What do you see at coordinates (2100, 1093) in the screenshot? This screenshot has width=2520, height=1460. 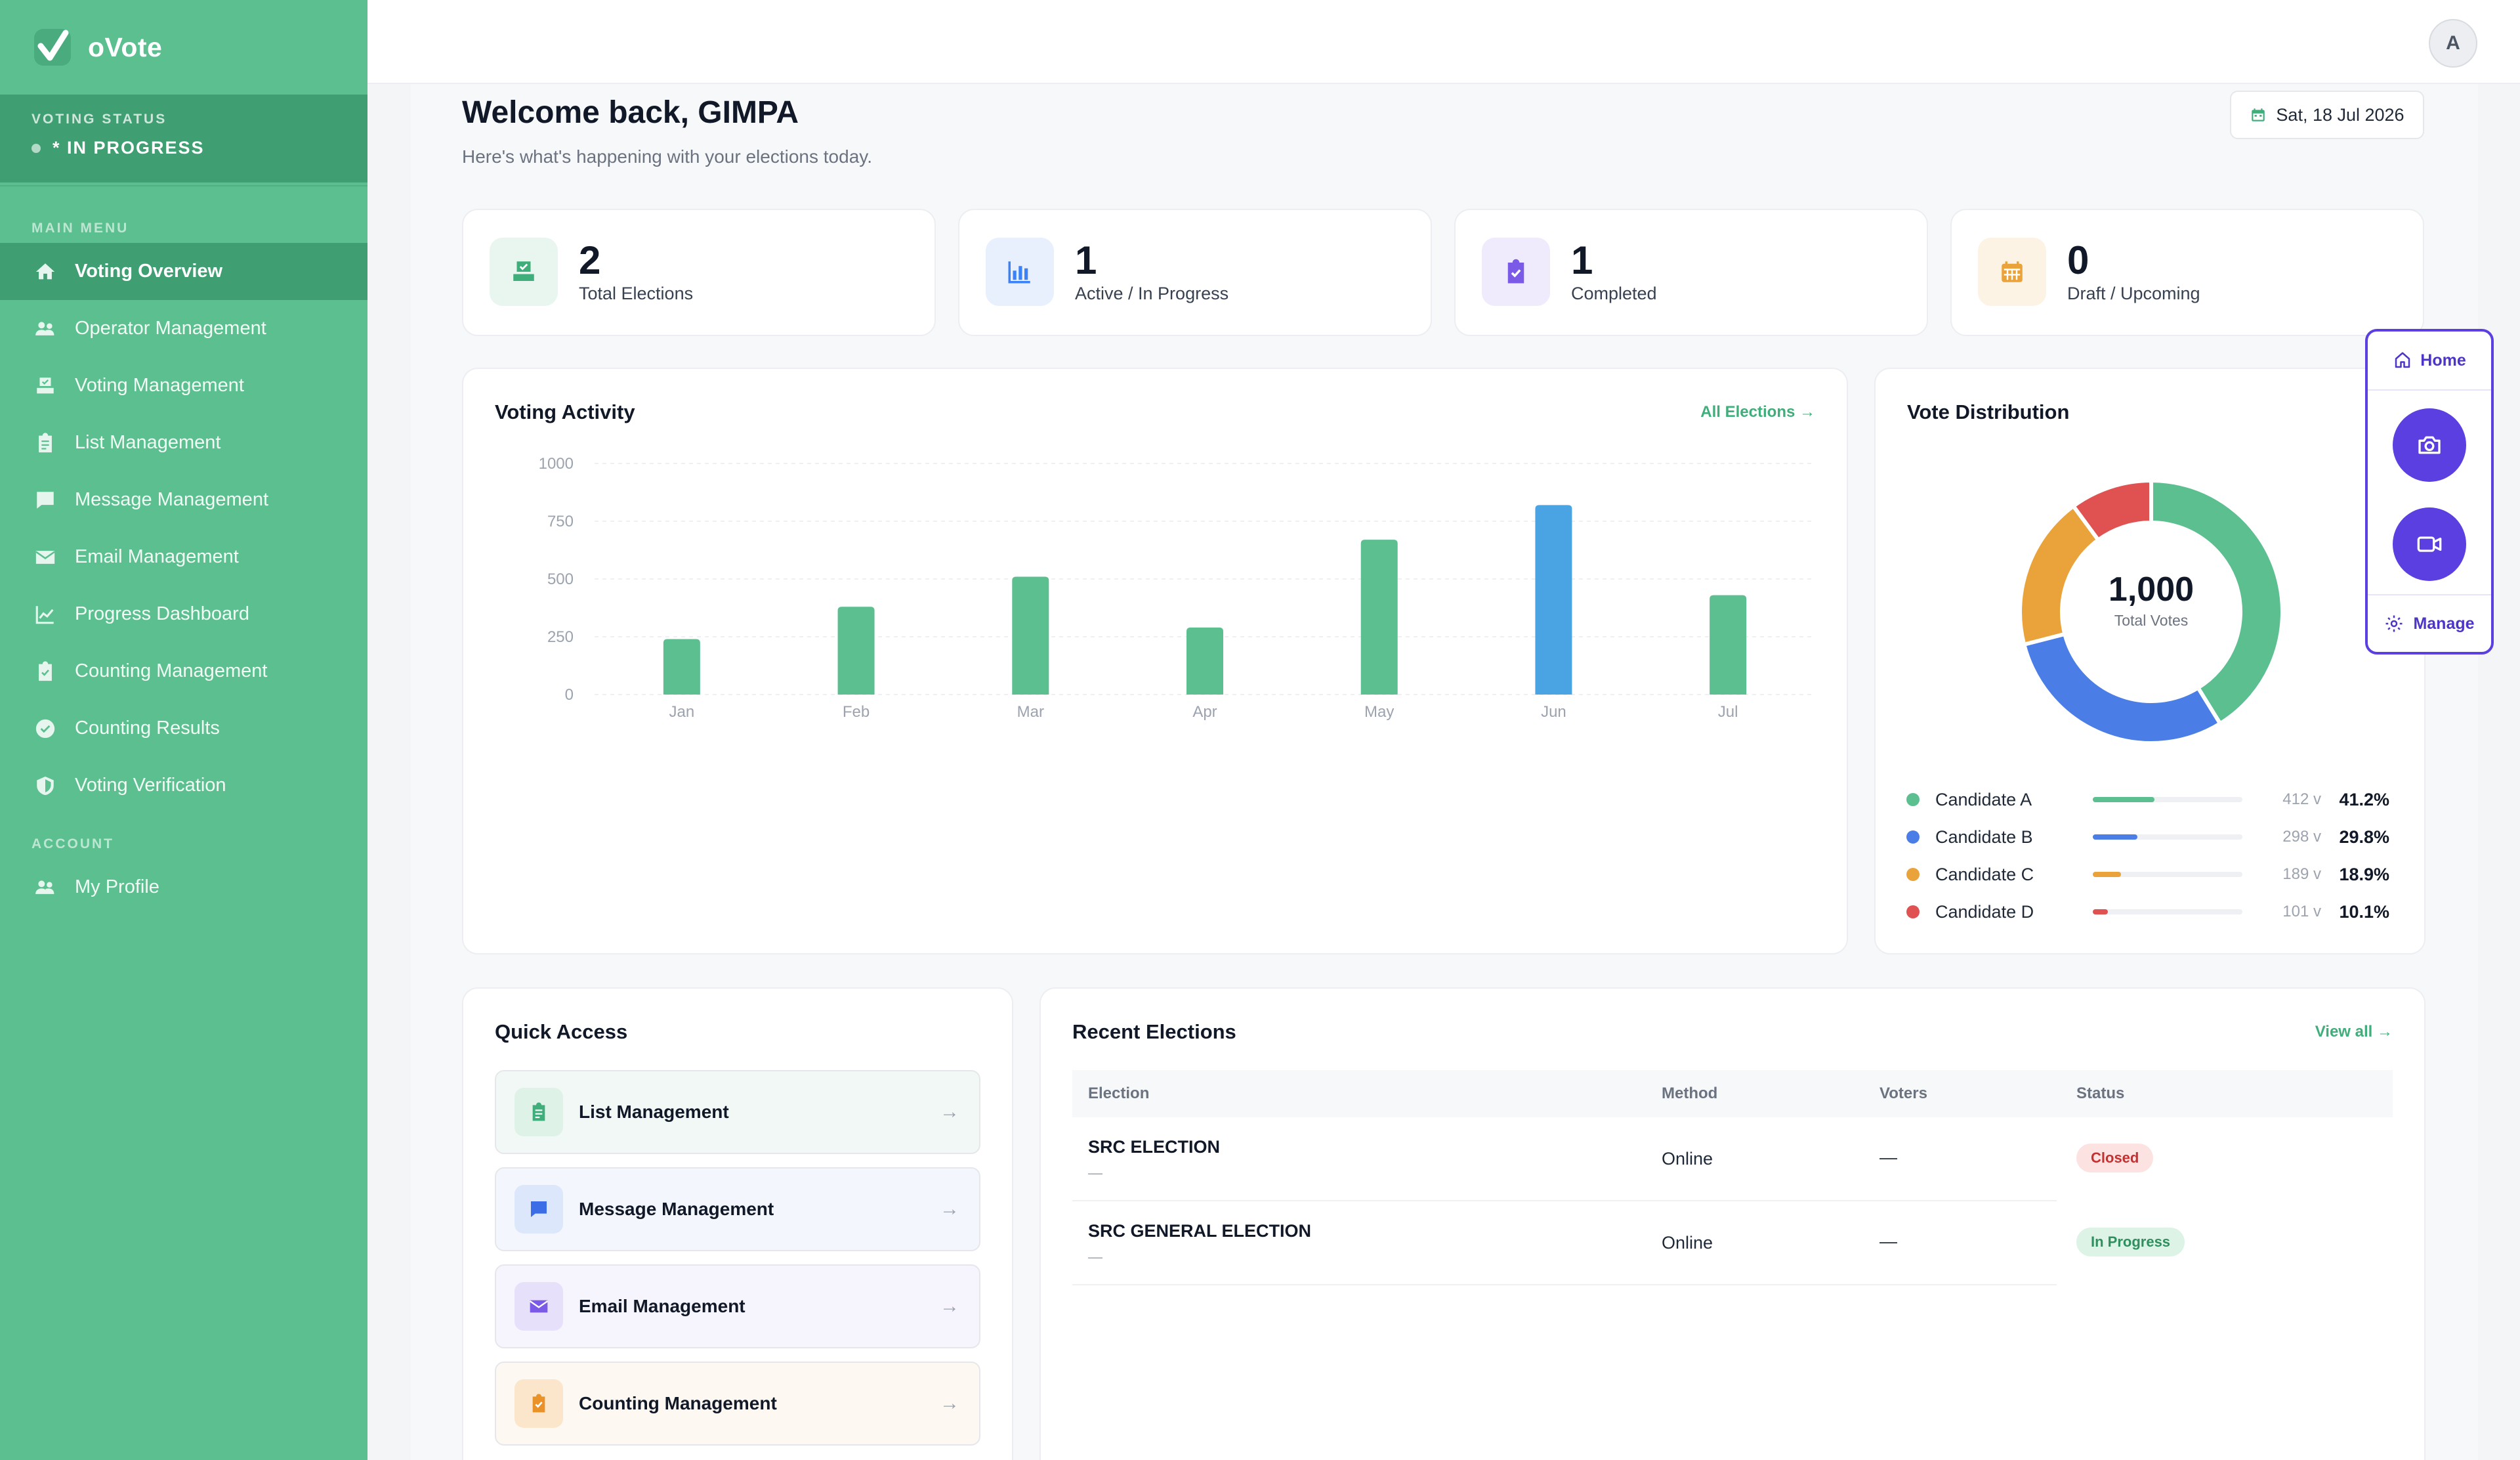 I see `column-header-status: Status` at bounding box center [2100, 1093].